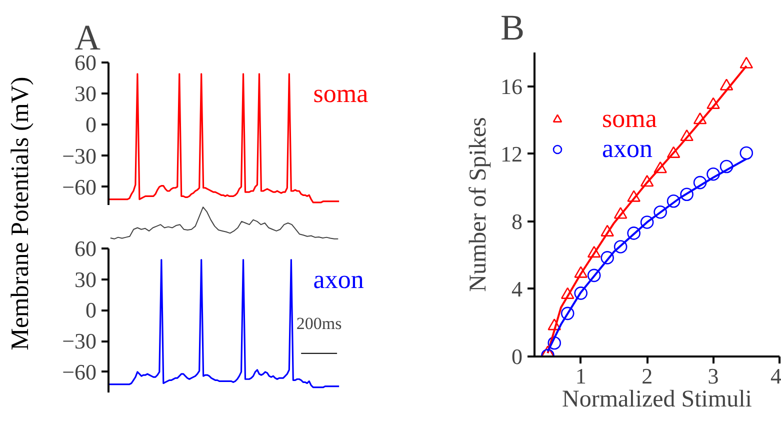  I want to click on y-tick-label: 16, so click(511, 86).